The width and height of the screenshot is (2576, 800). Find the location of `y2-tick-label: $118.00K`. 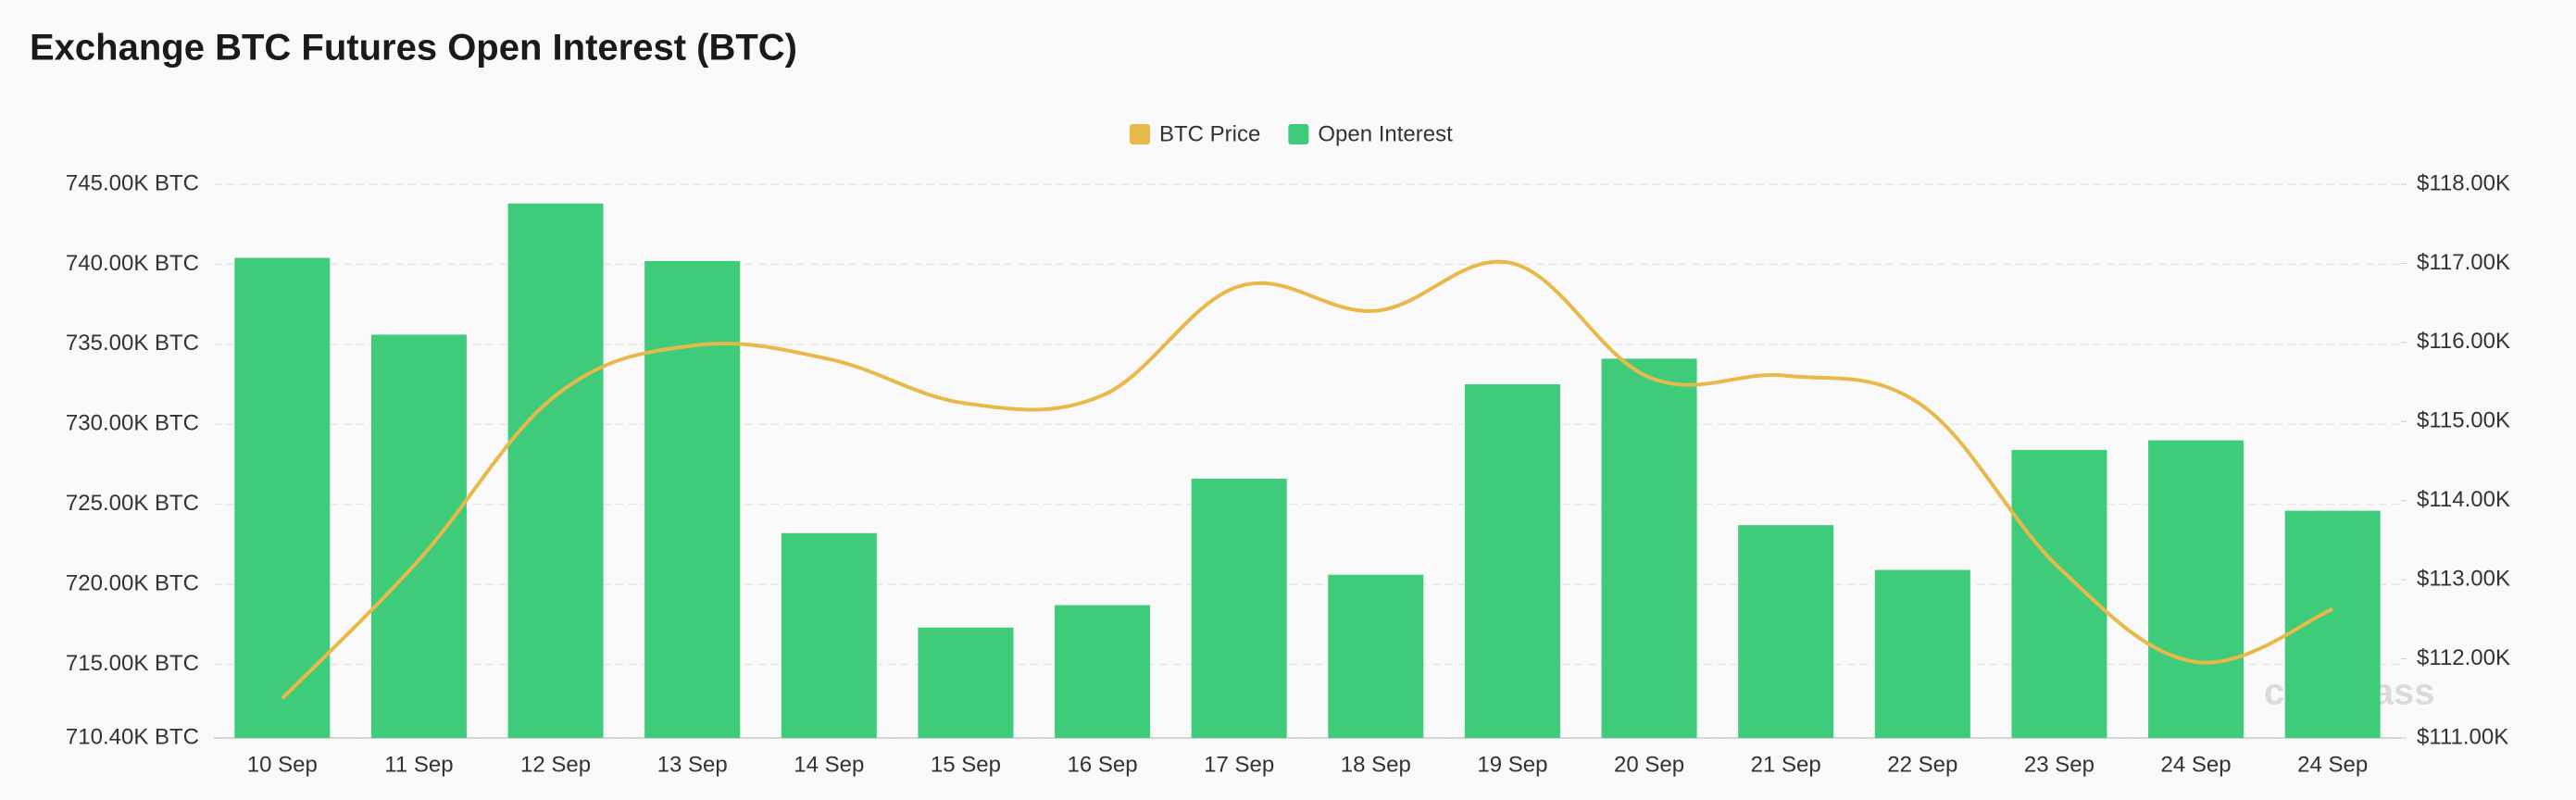

y2-tick-label: $118.00K is located at coordinates (2463, 183).